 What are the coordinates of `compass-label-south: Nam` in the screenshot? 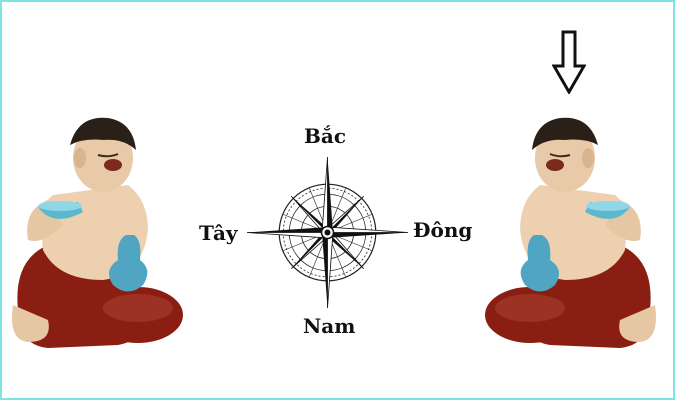 It's located at (329, 326).